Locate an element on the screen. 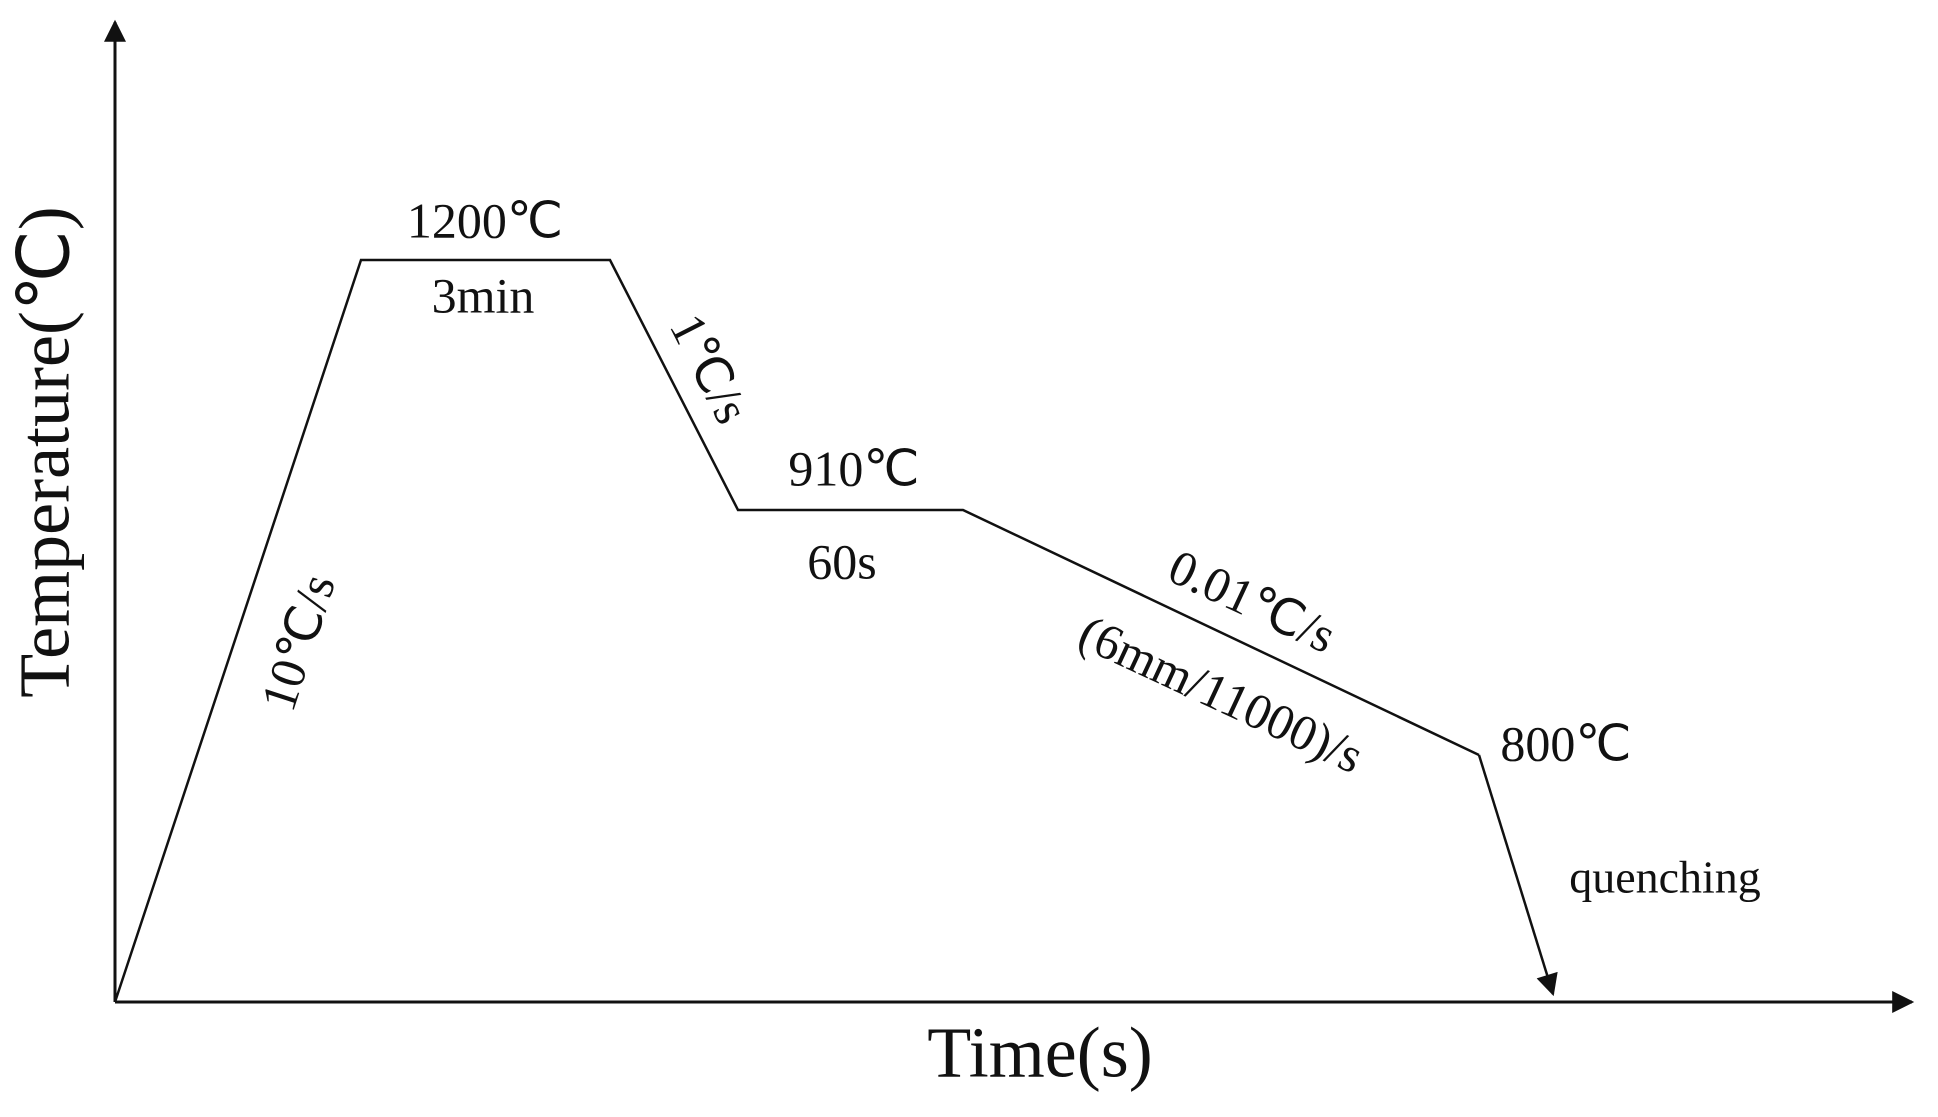  cooling-rate-1: 1℃/s is located at coordinates (710, 368).